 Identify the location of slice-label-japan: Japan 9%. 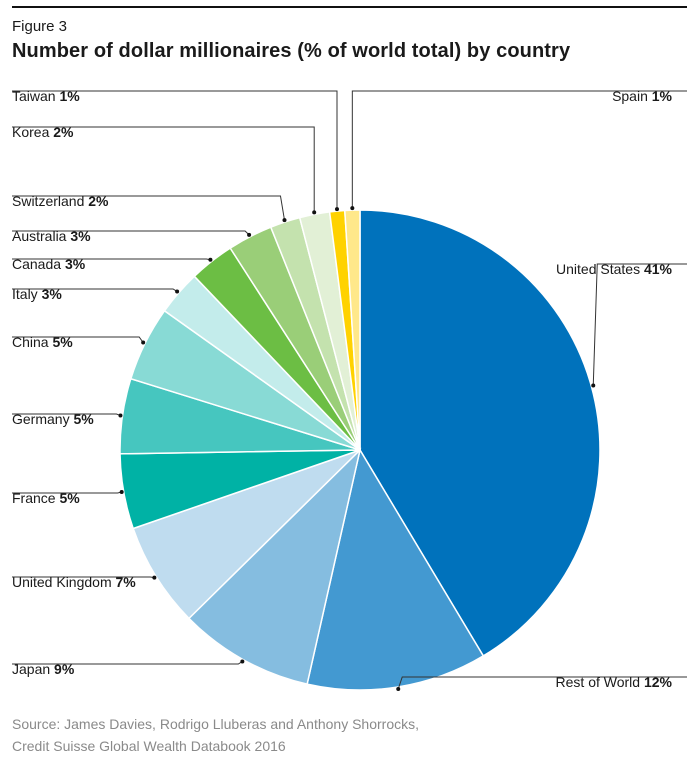
(43, 669).